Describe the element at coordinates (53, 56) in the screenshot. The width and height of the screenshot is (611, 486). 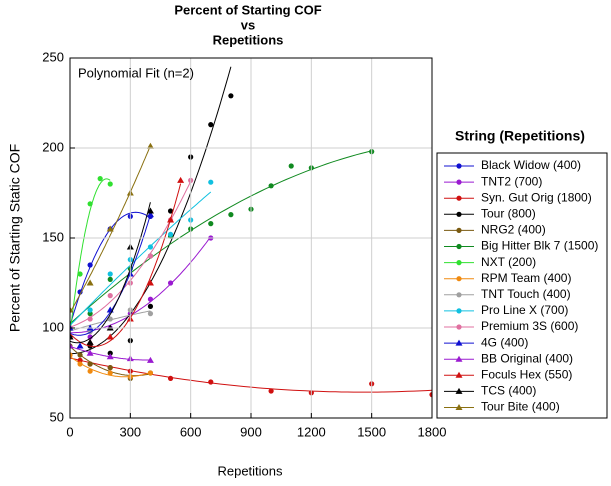
I see `y-tick-label: 250` at that location.